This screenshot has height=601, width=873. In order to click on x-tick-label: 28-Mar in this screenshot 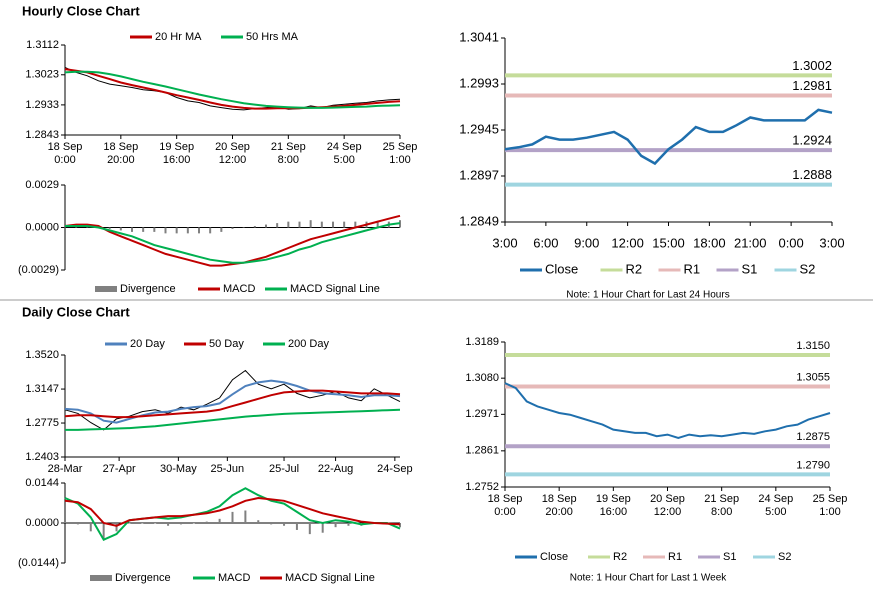, I will do `click(65, 469)`.